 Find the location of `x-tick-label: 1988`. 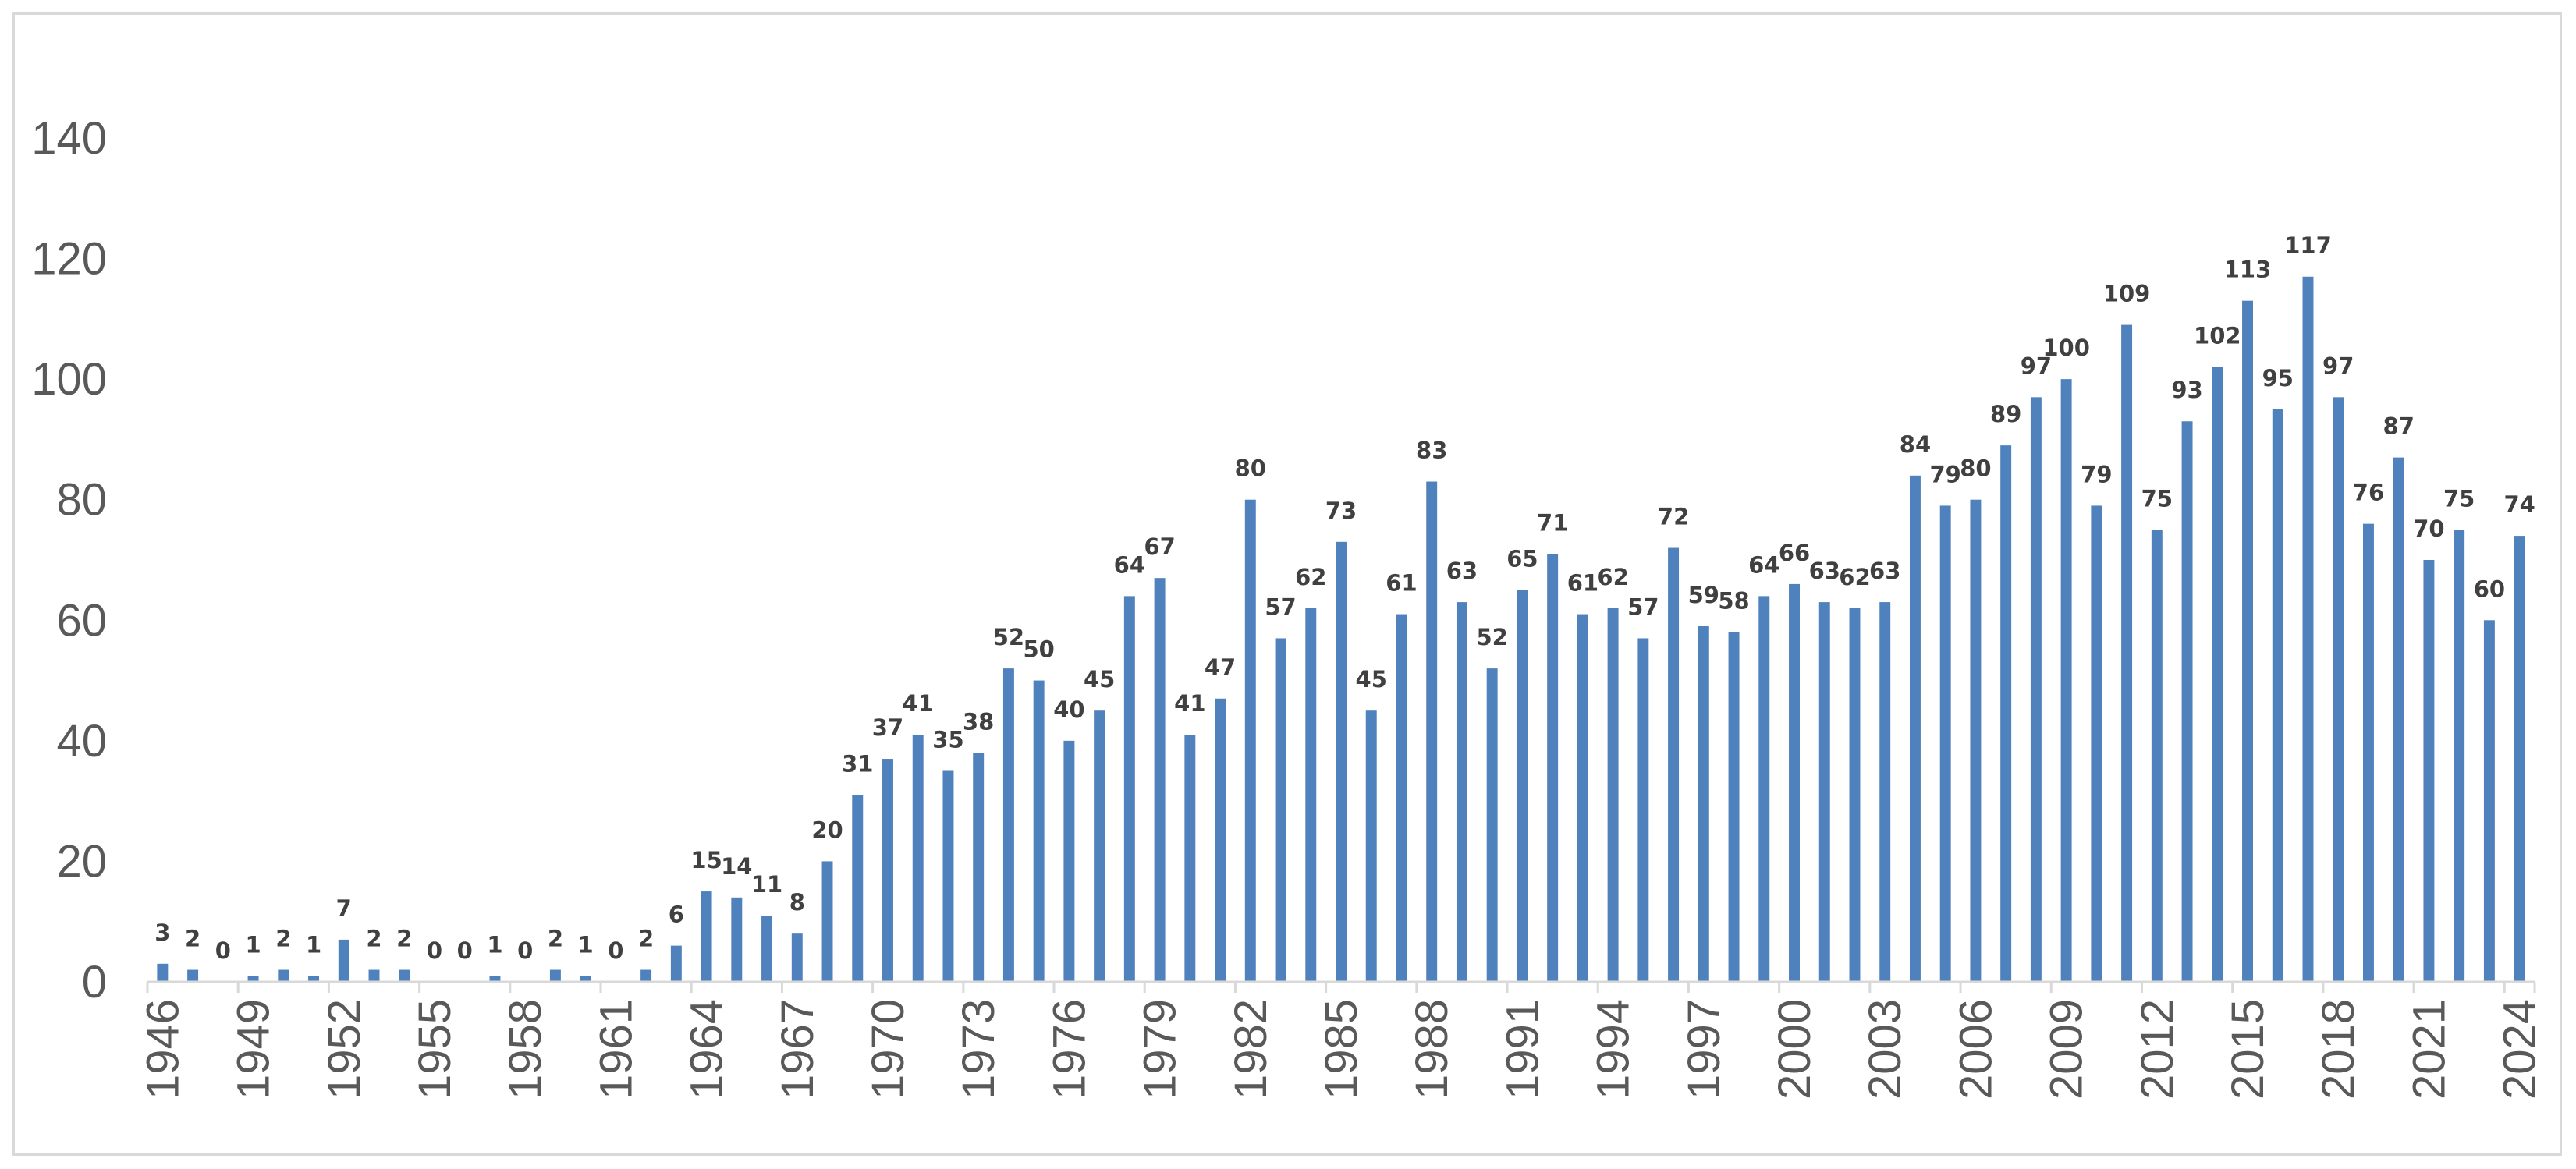

x-tick-label: 1988 is located at coordinates (1432, 1049).